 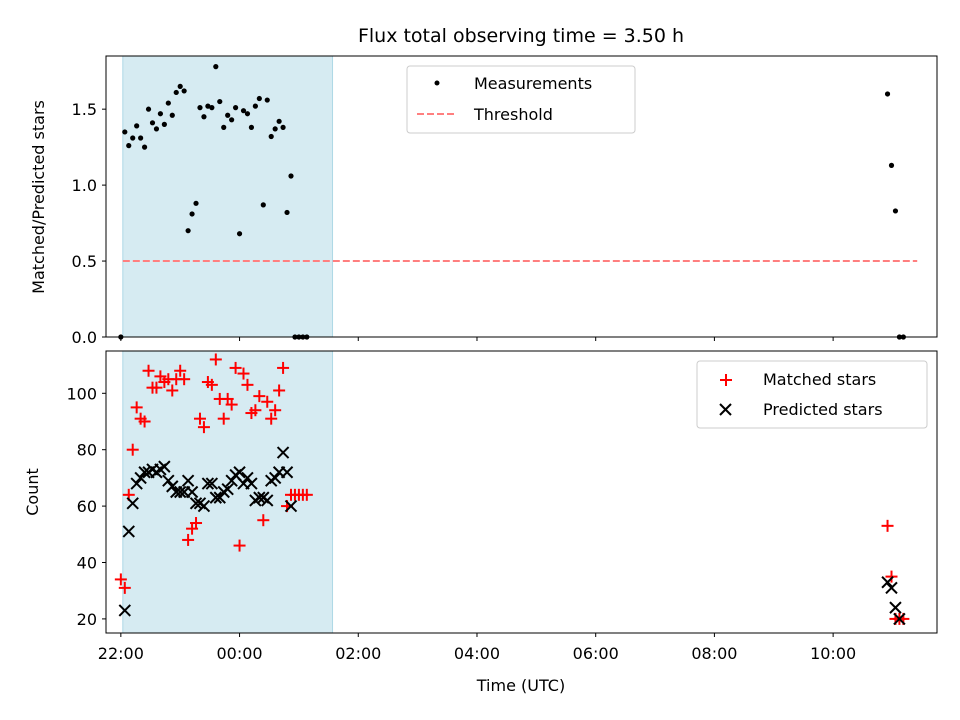 I want to click on y-tick-label: 60, so click(x=87, y=506).